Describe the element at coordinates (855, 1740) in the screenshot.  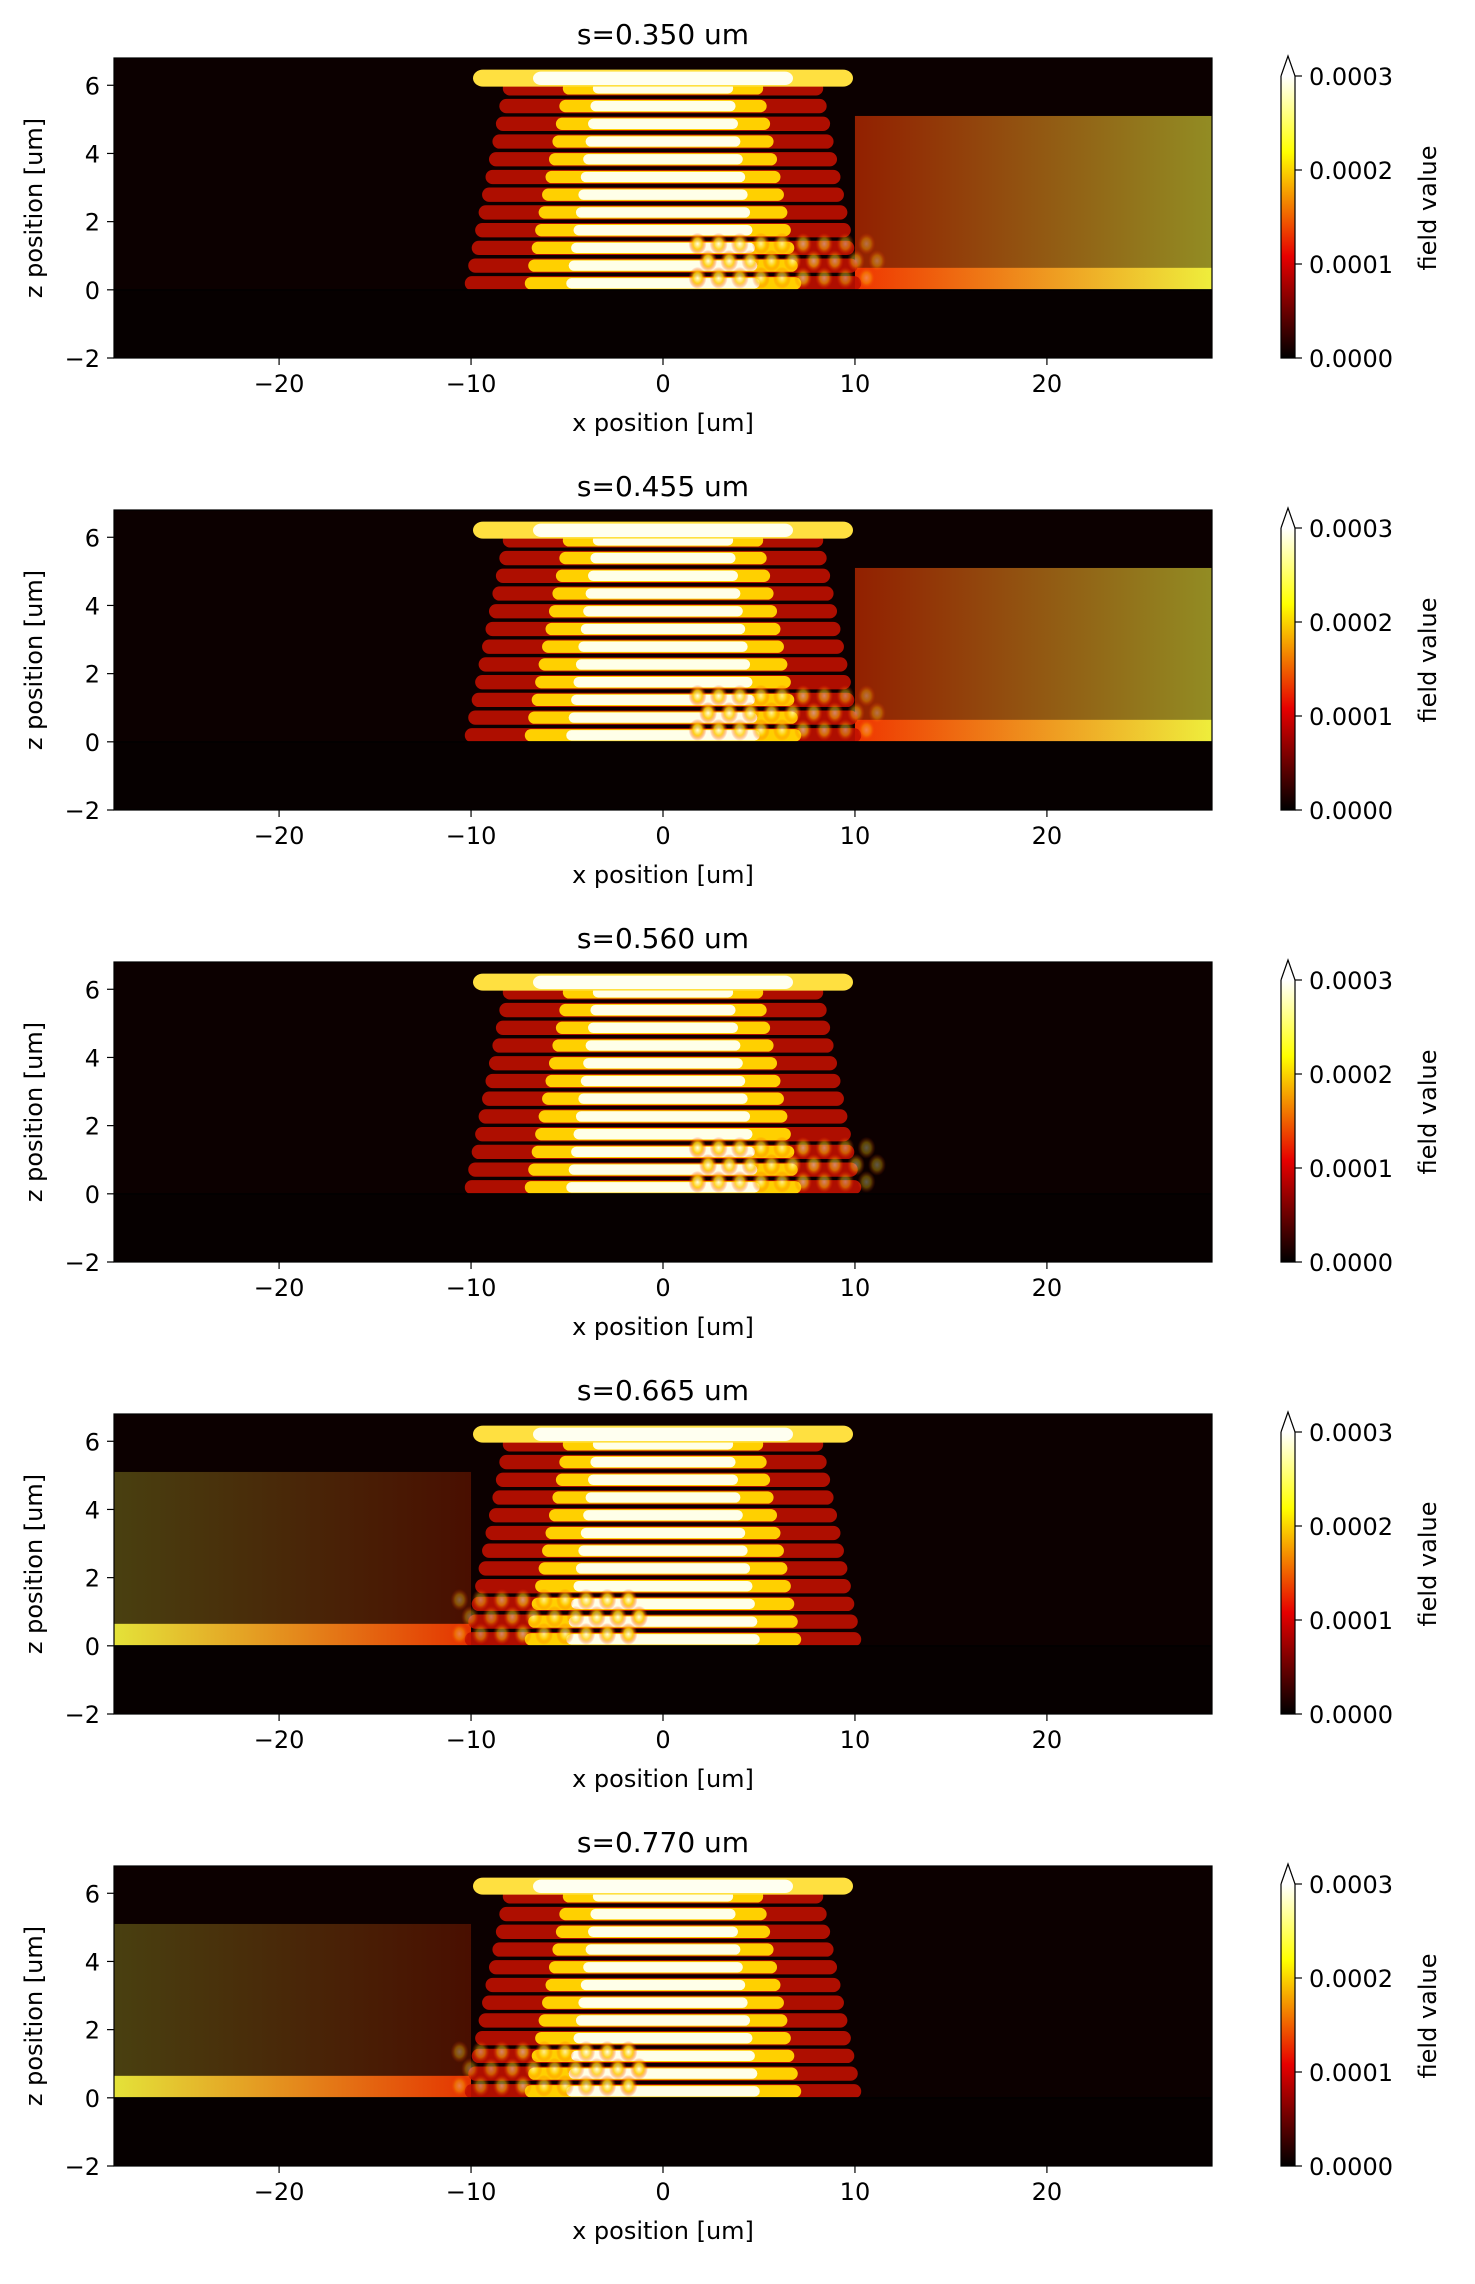
I see `x-tick-label: 10` at that location.